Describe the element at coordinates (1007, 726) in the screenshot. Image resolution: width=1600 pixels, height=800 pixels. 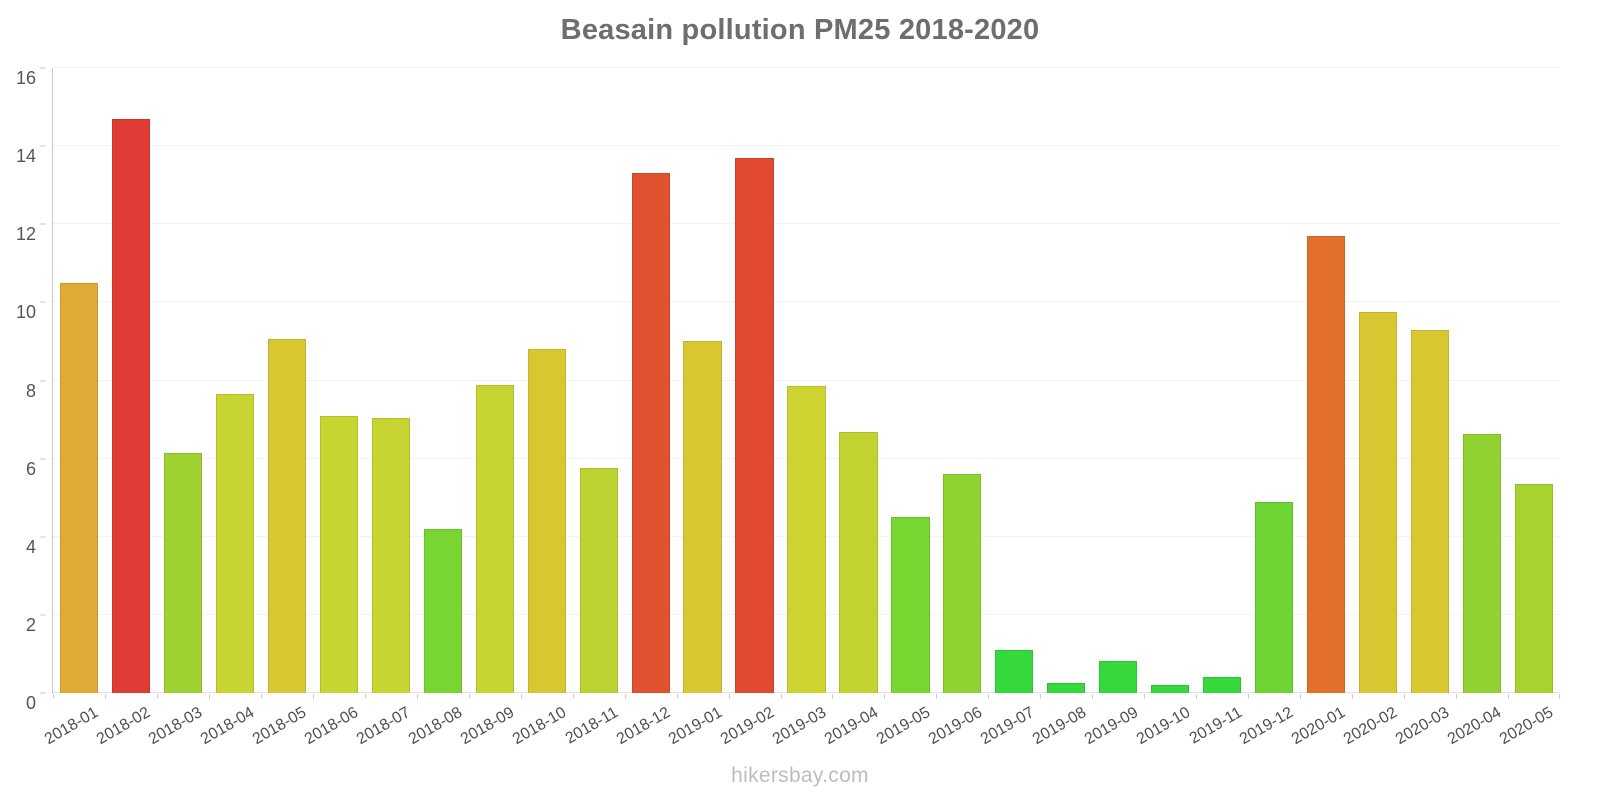
I see `x-tick-label: 2019-07` at that location.